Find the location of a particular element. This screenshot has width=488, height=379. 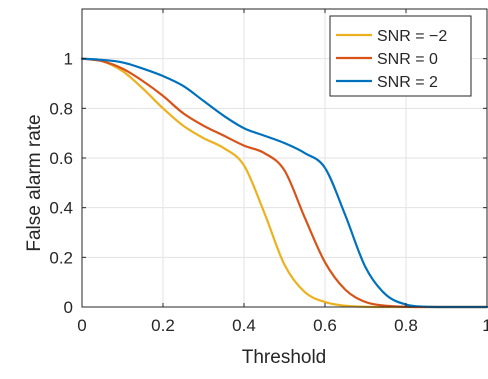

x-tick-label: 1 is located at coordinates (485, 325).